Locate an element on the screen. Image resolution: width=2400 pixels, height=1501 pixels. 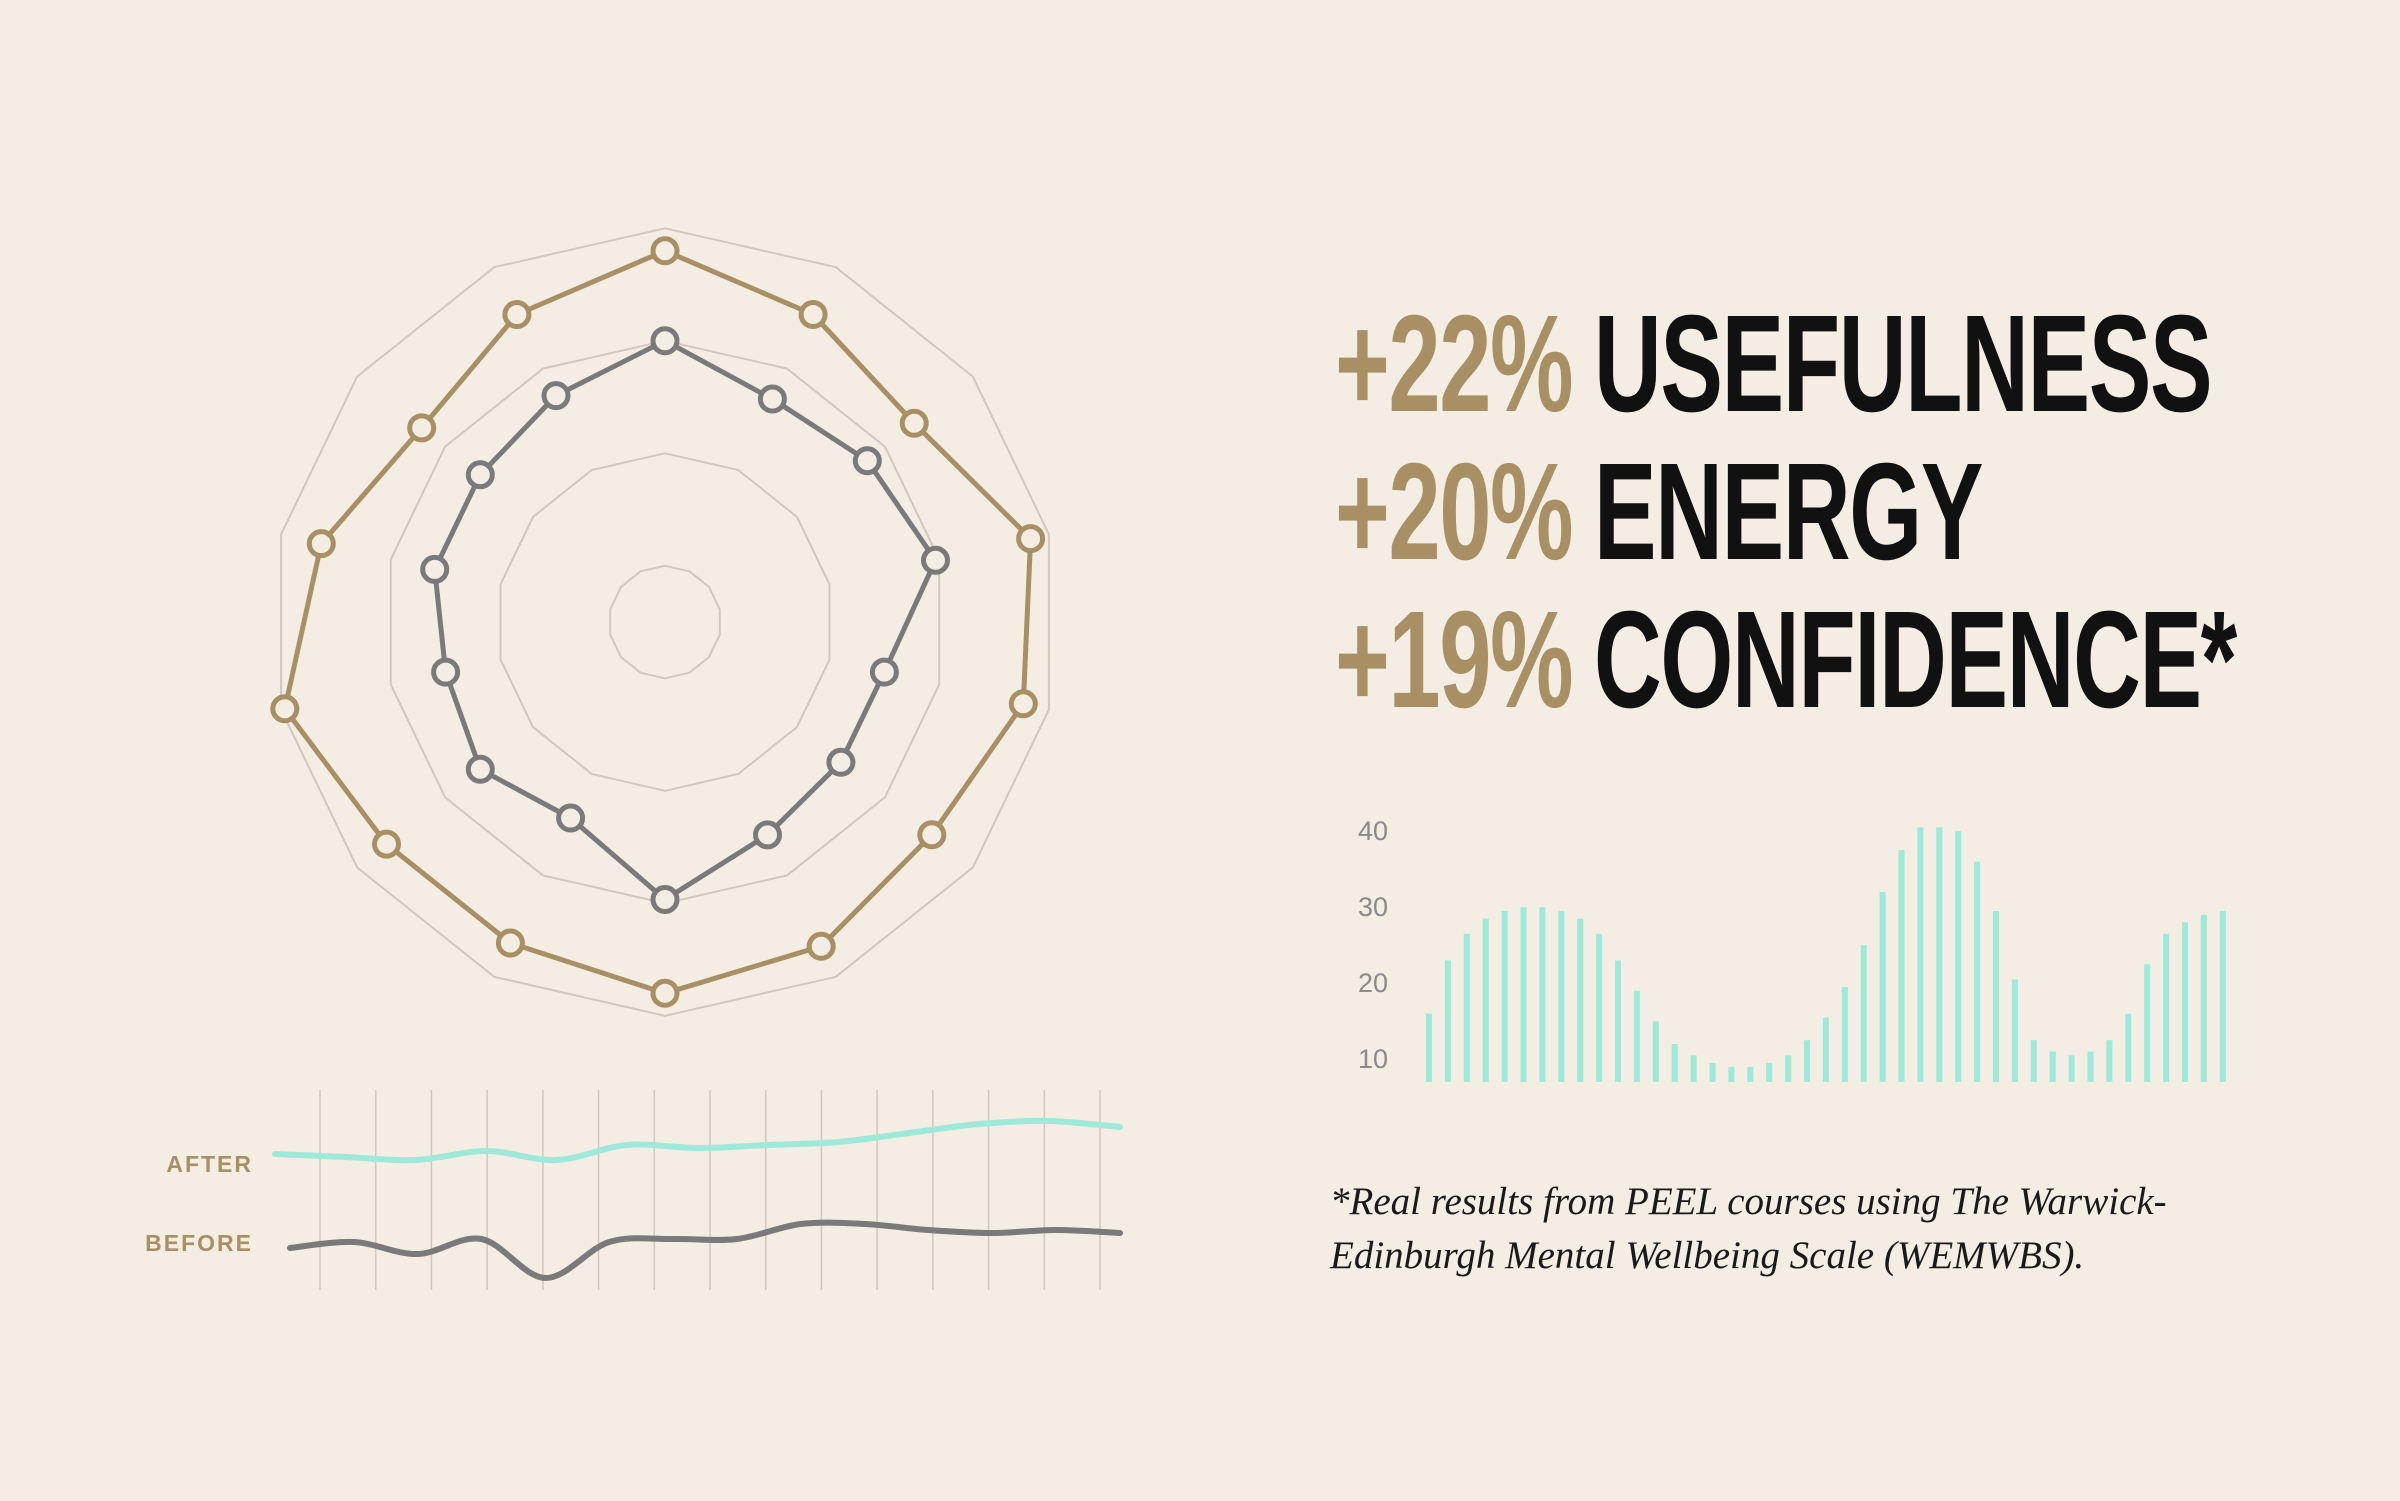
y-tick-label: 30 is located at coordinates (1373, 907).